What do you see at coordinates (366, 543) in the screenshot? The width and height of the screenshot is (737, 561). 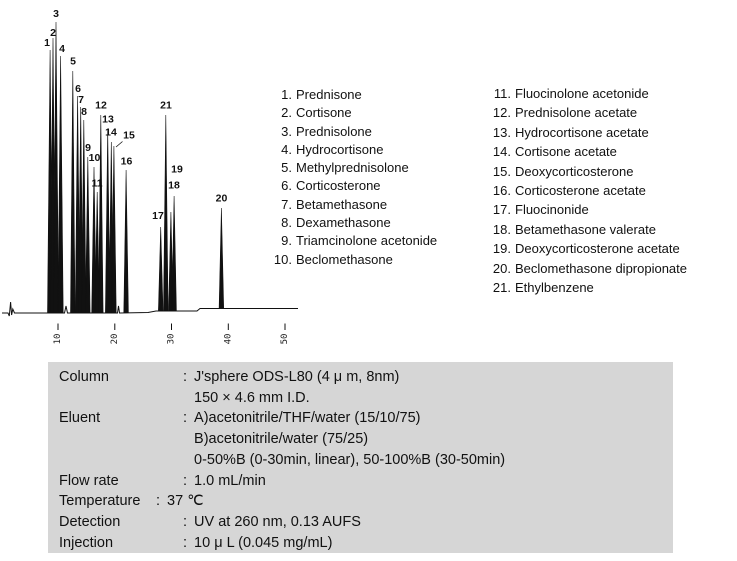 I see `condition-row: Injection:10 μ L (0.045 mg/mL)` at bounding box center [366, 543].